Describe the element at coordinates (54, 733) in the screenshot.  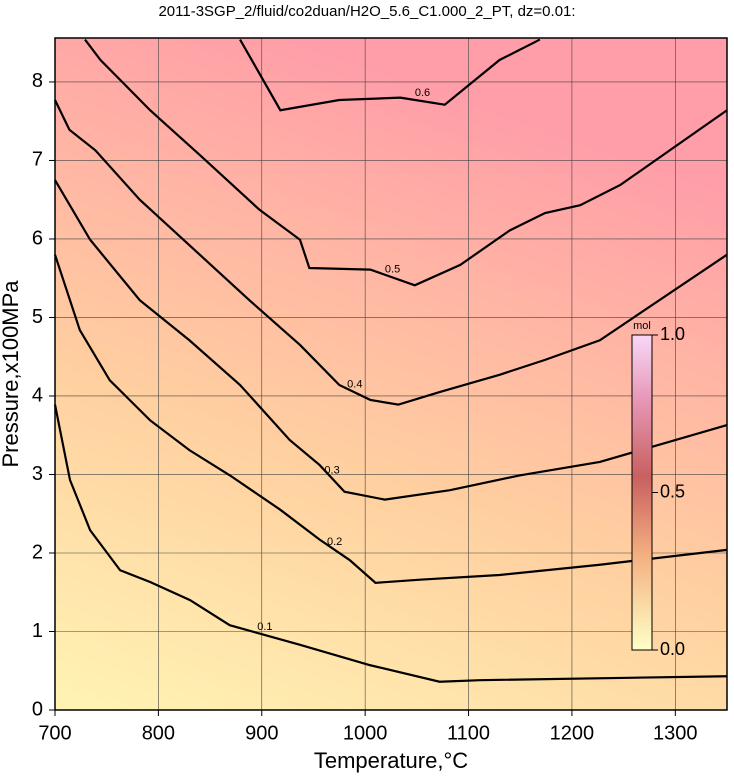
I see `x-tick-label: 700` at that location.